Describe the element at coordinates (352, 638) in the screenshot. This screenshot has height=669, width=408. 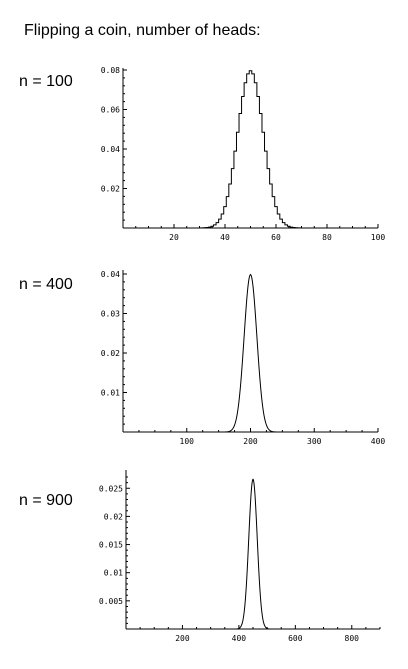
I see `x-tick-label: 800` at that location.